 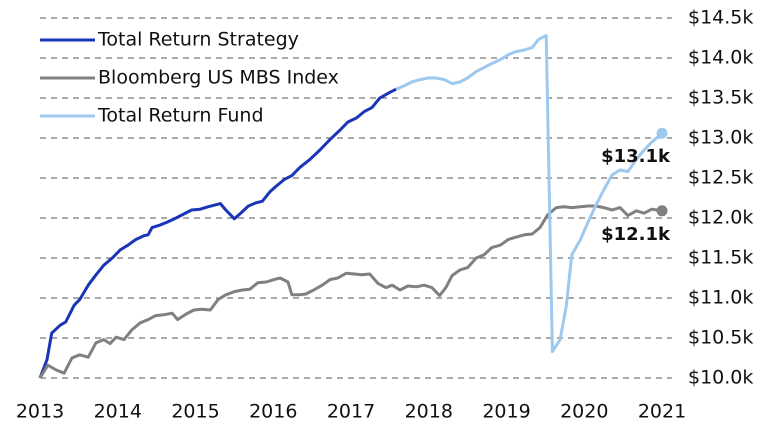 What do you see at coordinates (662, 412) in the screenshot?
I see `x-tick-label: 2021` at bounding box center [662, 412].